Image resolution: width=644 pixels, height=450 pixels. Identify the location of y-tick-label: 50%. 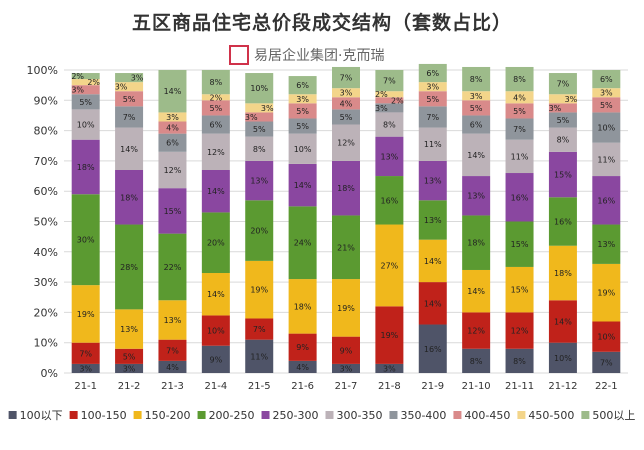
(46, 222).